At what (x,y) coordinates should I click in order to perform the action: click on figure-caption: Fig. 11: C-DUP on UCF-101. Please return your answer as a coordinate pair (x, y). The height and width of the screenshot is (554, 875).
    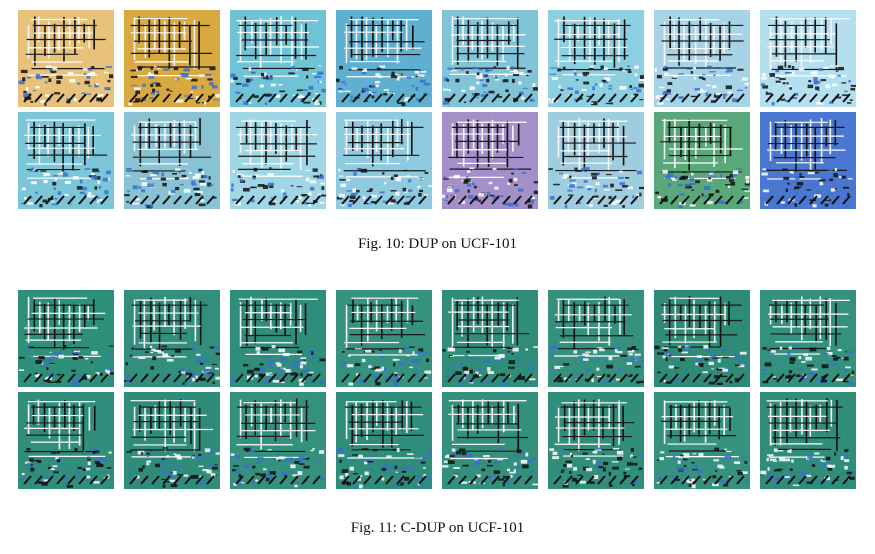
    Looking at the image, I should click on (437, 528).